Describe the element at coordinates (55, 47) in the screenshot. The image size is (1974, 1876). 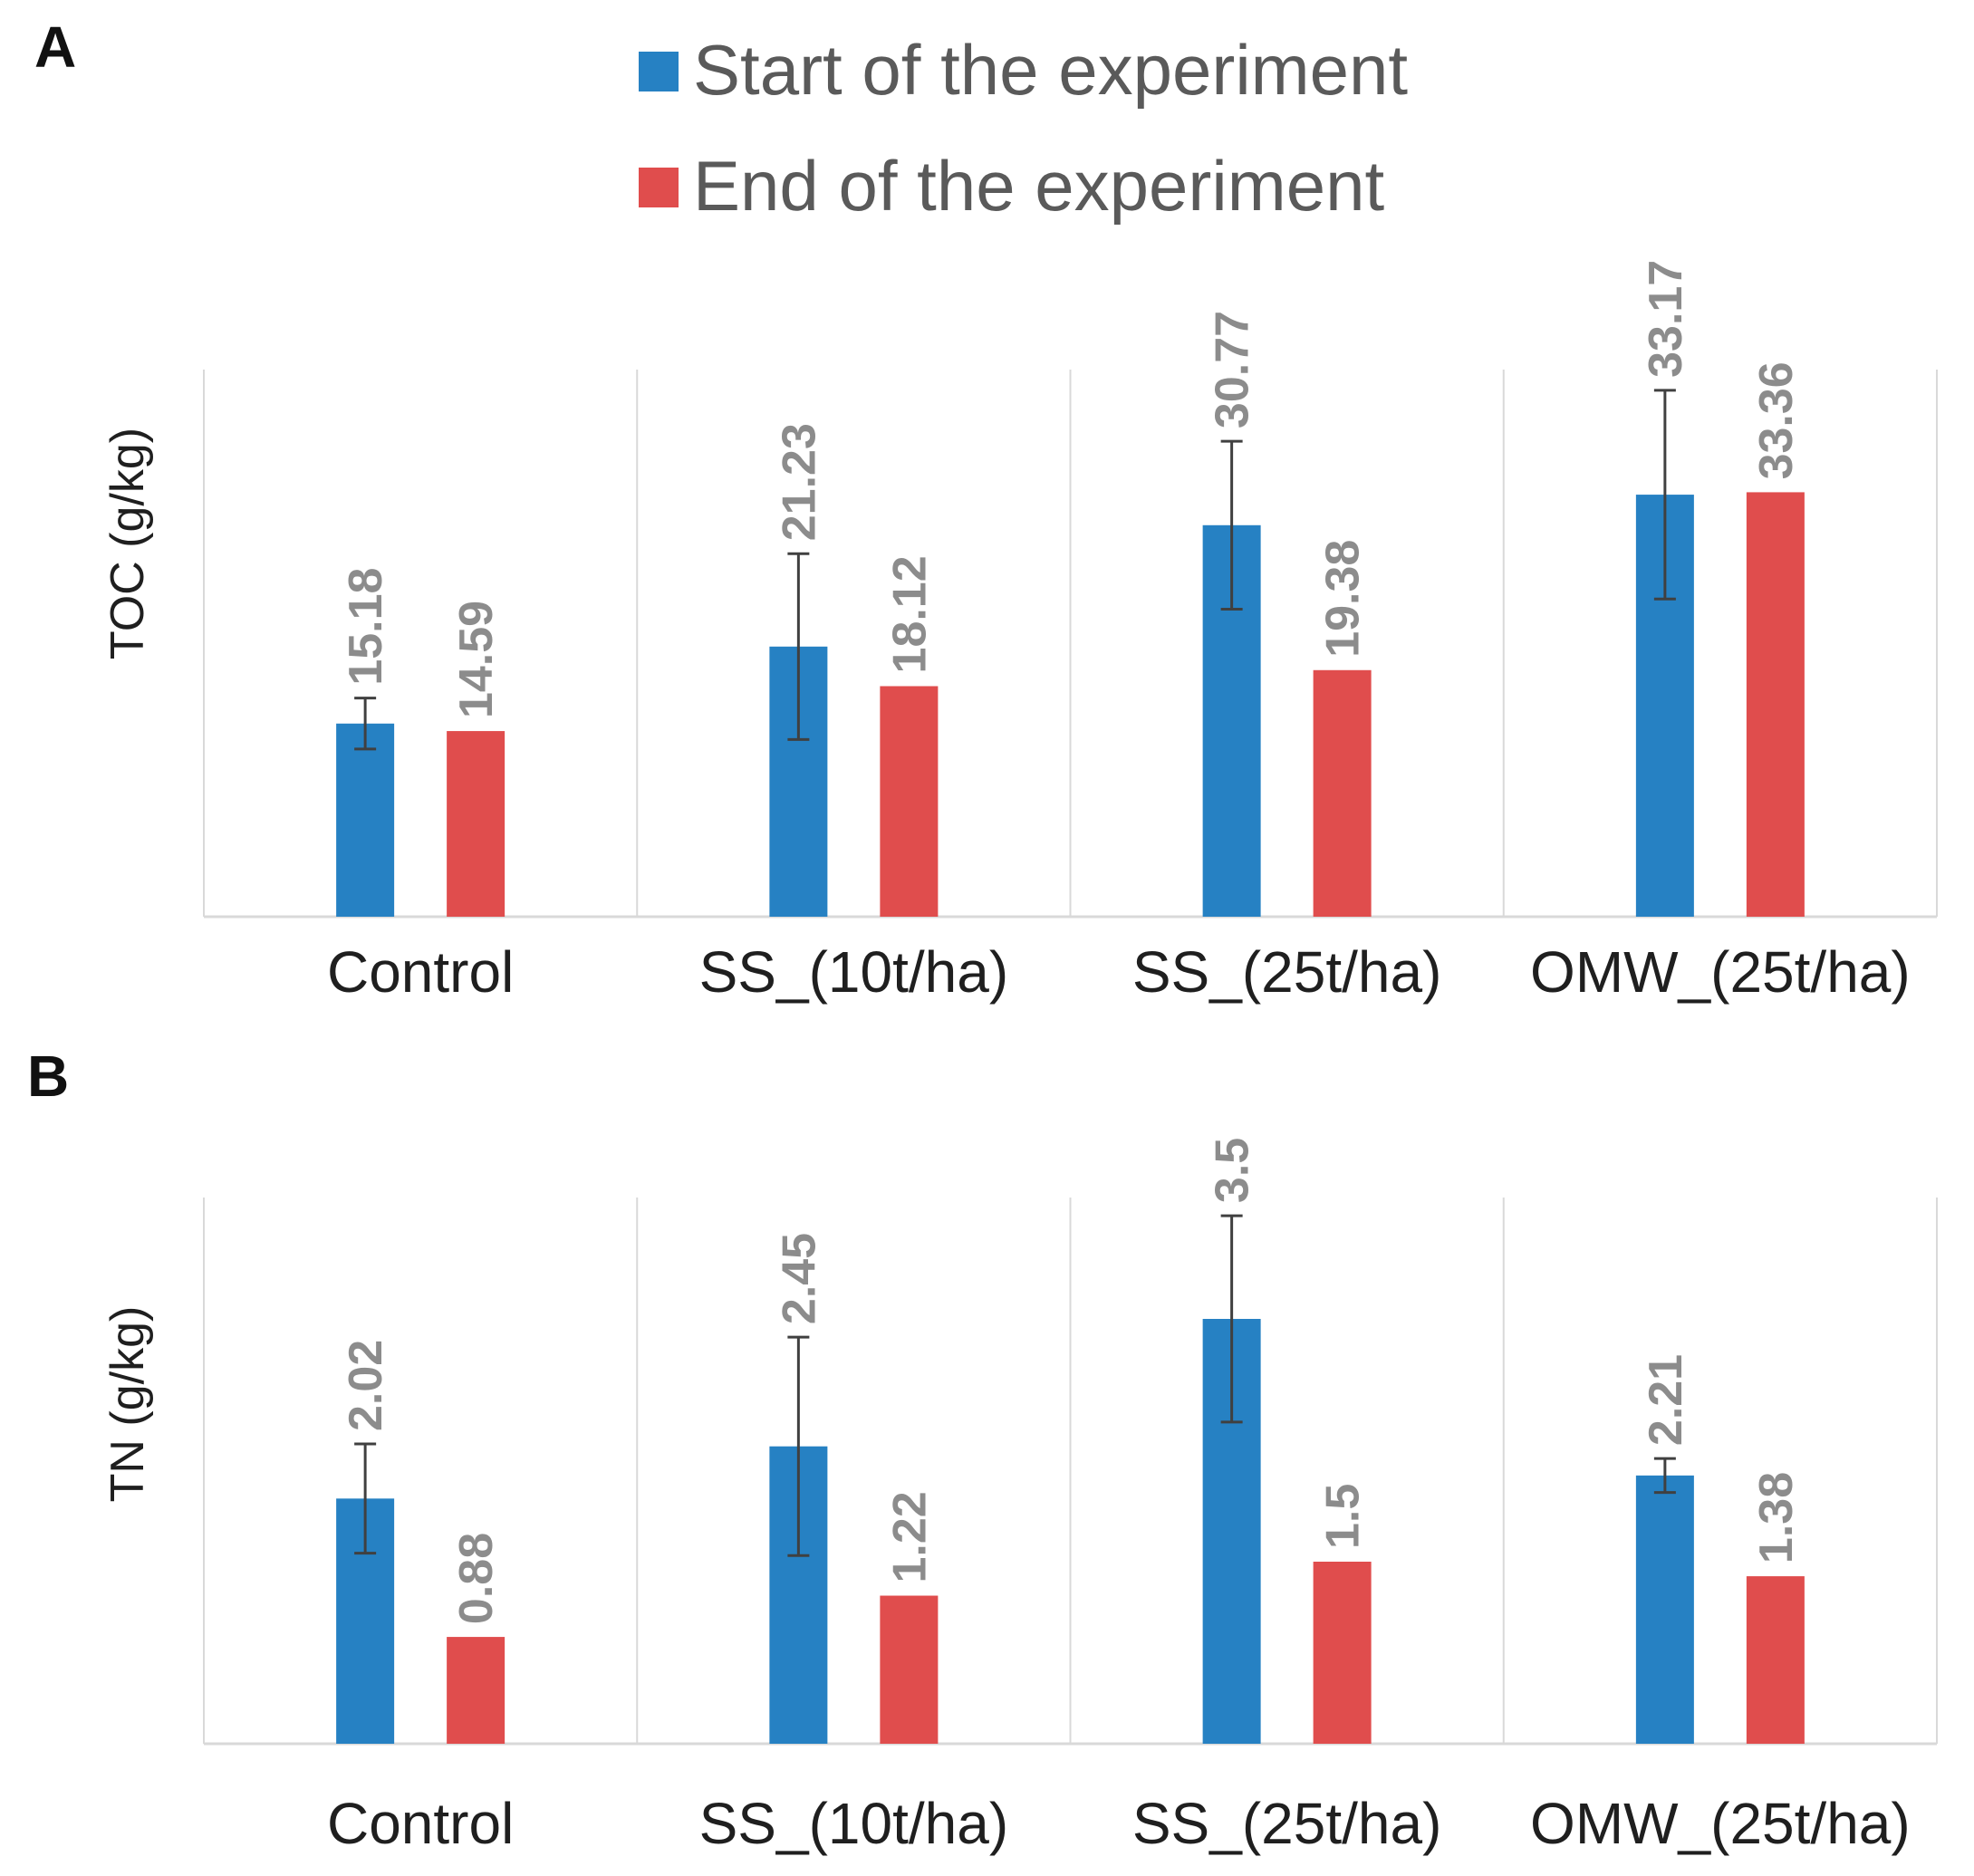
I see `panel-a-letter: A` at that location.